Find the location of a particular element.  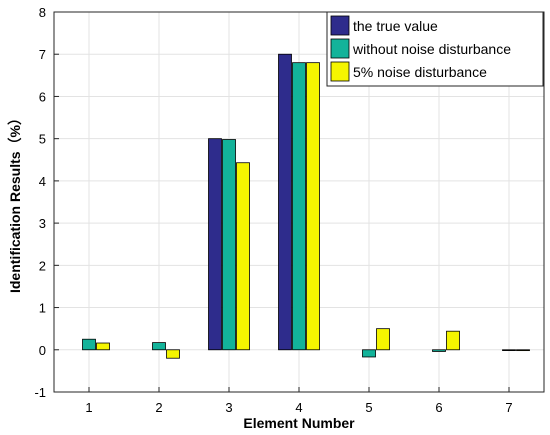

y-tick-label: 0 is located at coordinates (42, 350).